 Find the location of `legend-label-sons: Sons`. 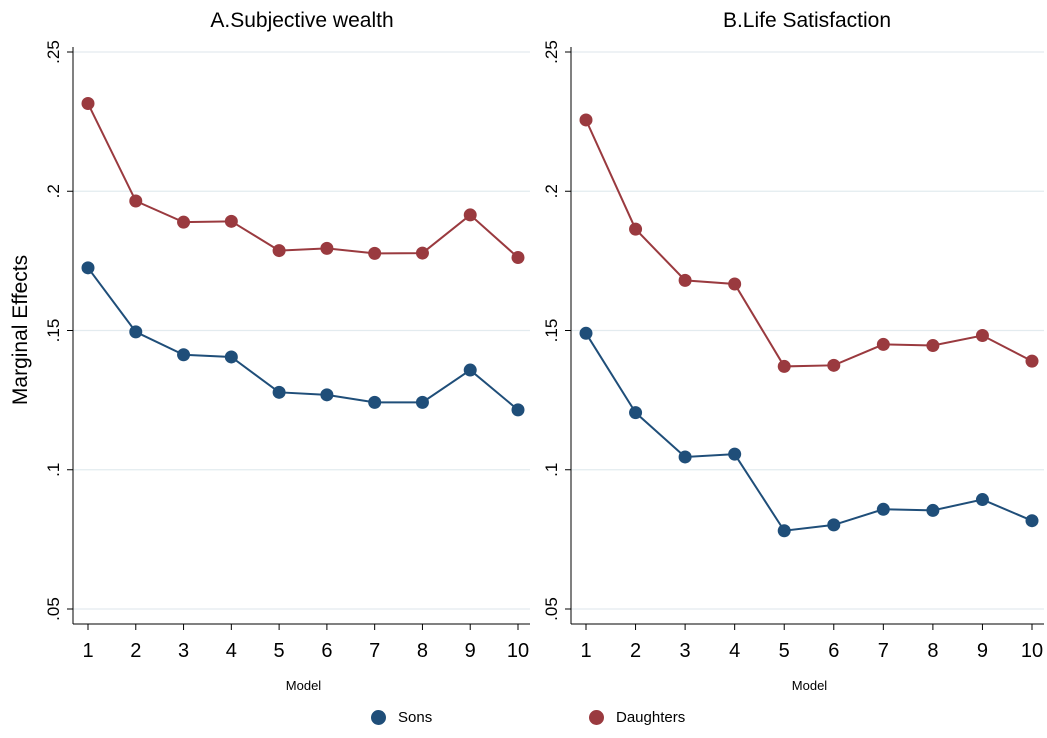

legend-label-sons: Sons is located at coordinates (415, 717).